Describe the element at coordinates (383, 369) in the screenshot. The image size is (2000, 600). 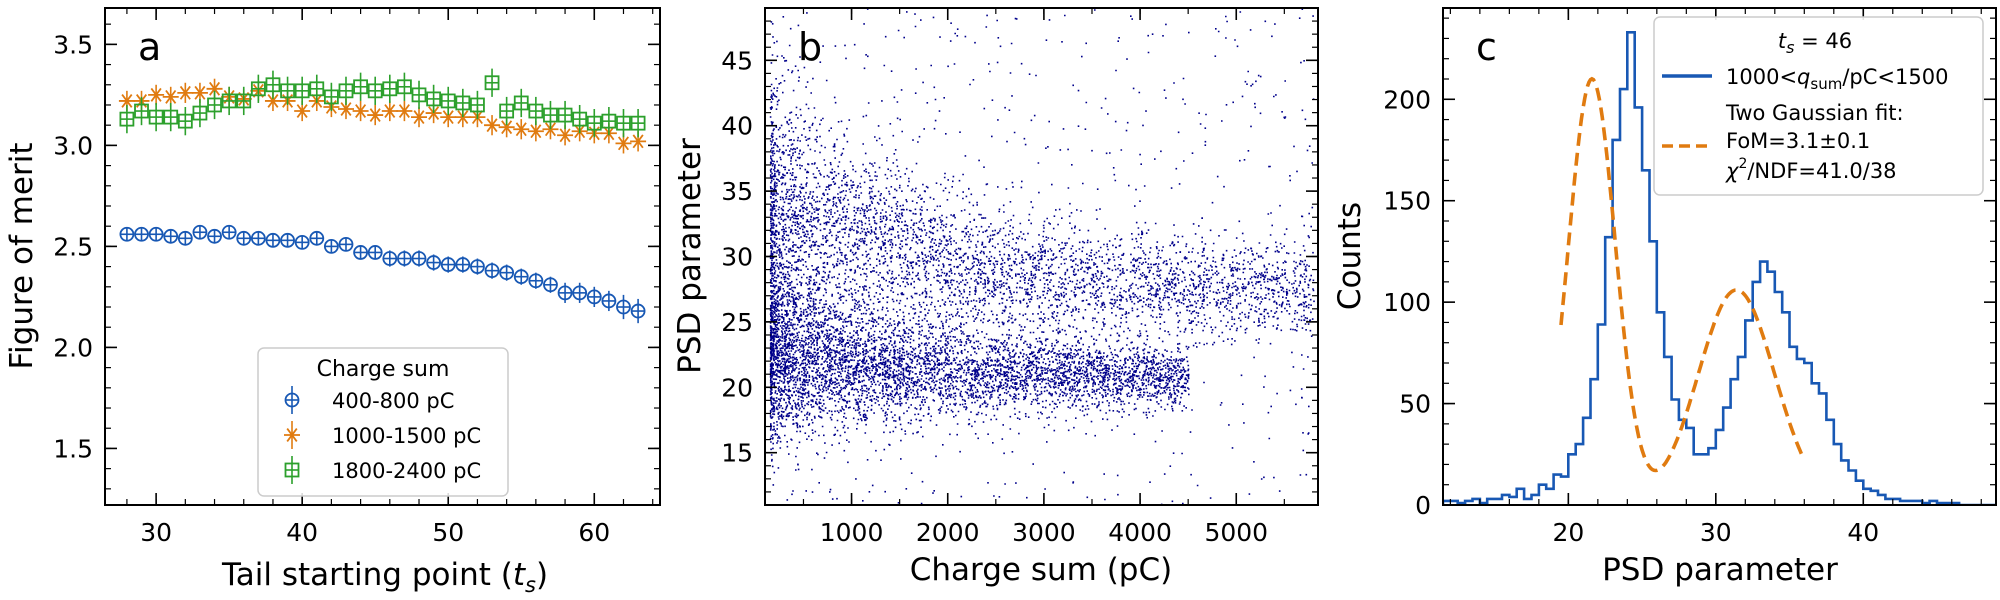
I see `panel-a-legend-title: Charge sum` at that location.